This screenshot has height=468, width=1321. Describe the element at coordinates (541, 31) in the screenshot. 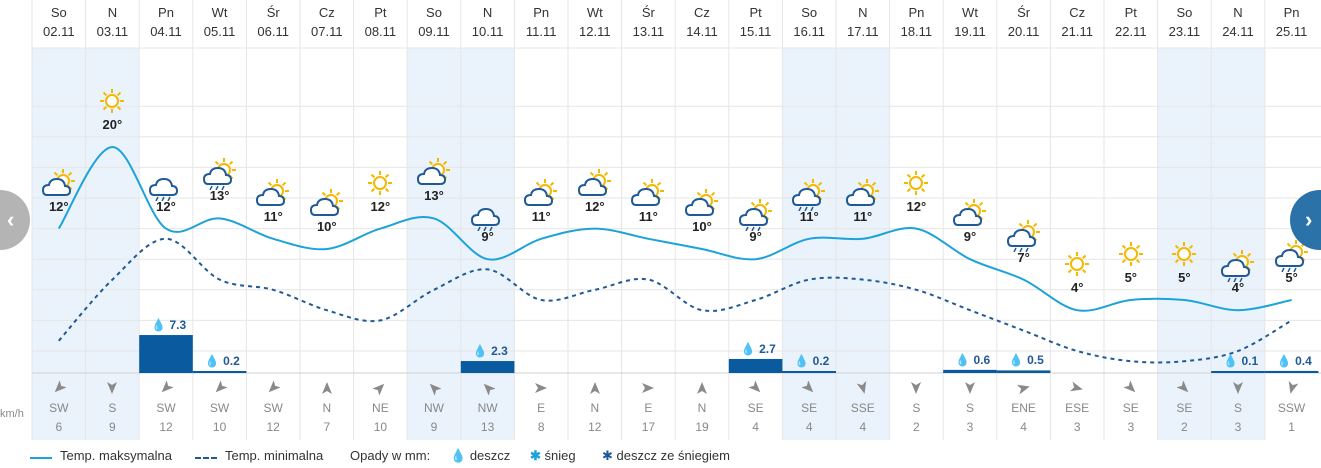

I see `day-date: 11.11` at that location.